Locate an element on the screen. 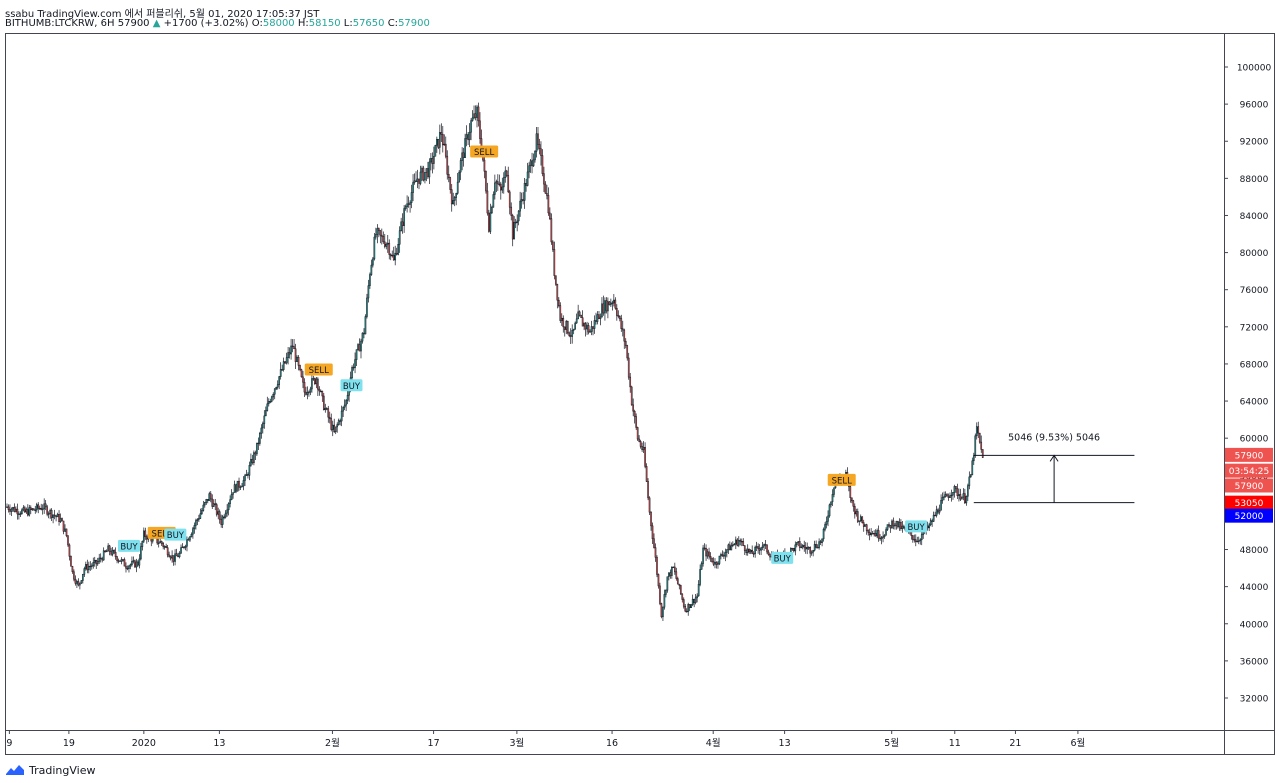 This screenshot has width=1280, height=783. y-tick-label: 80000 is located at coordinates (1254, 254).